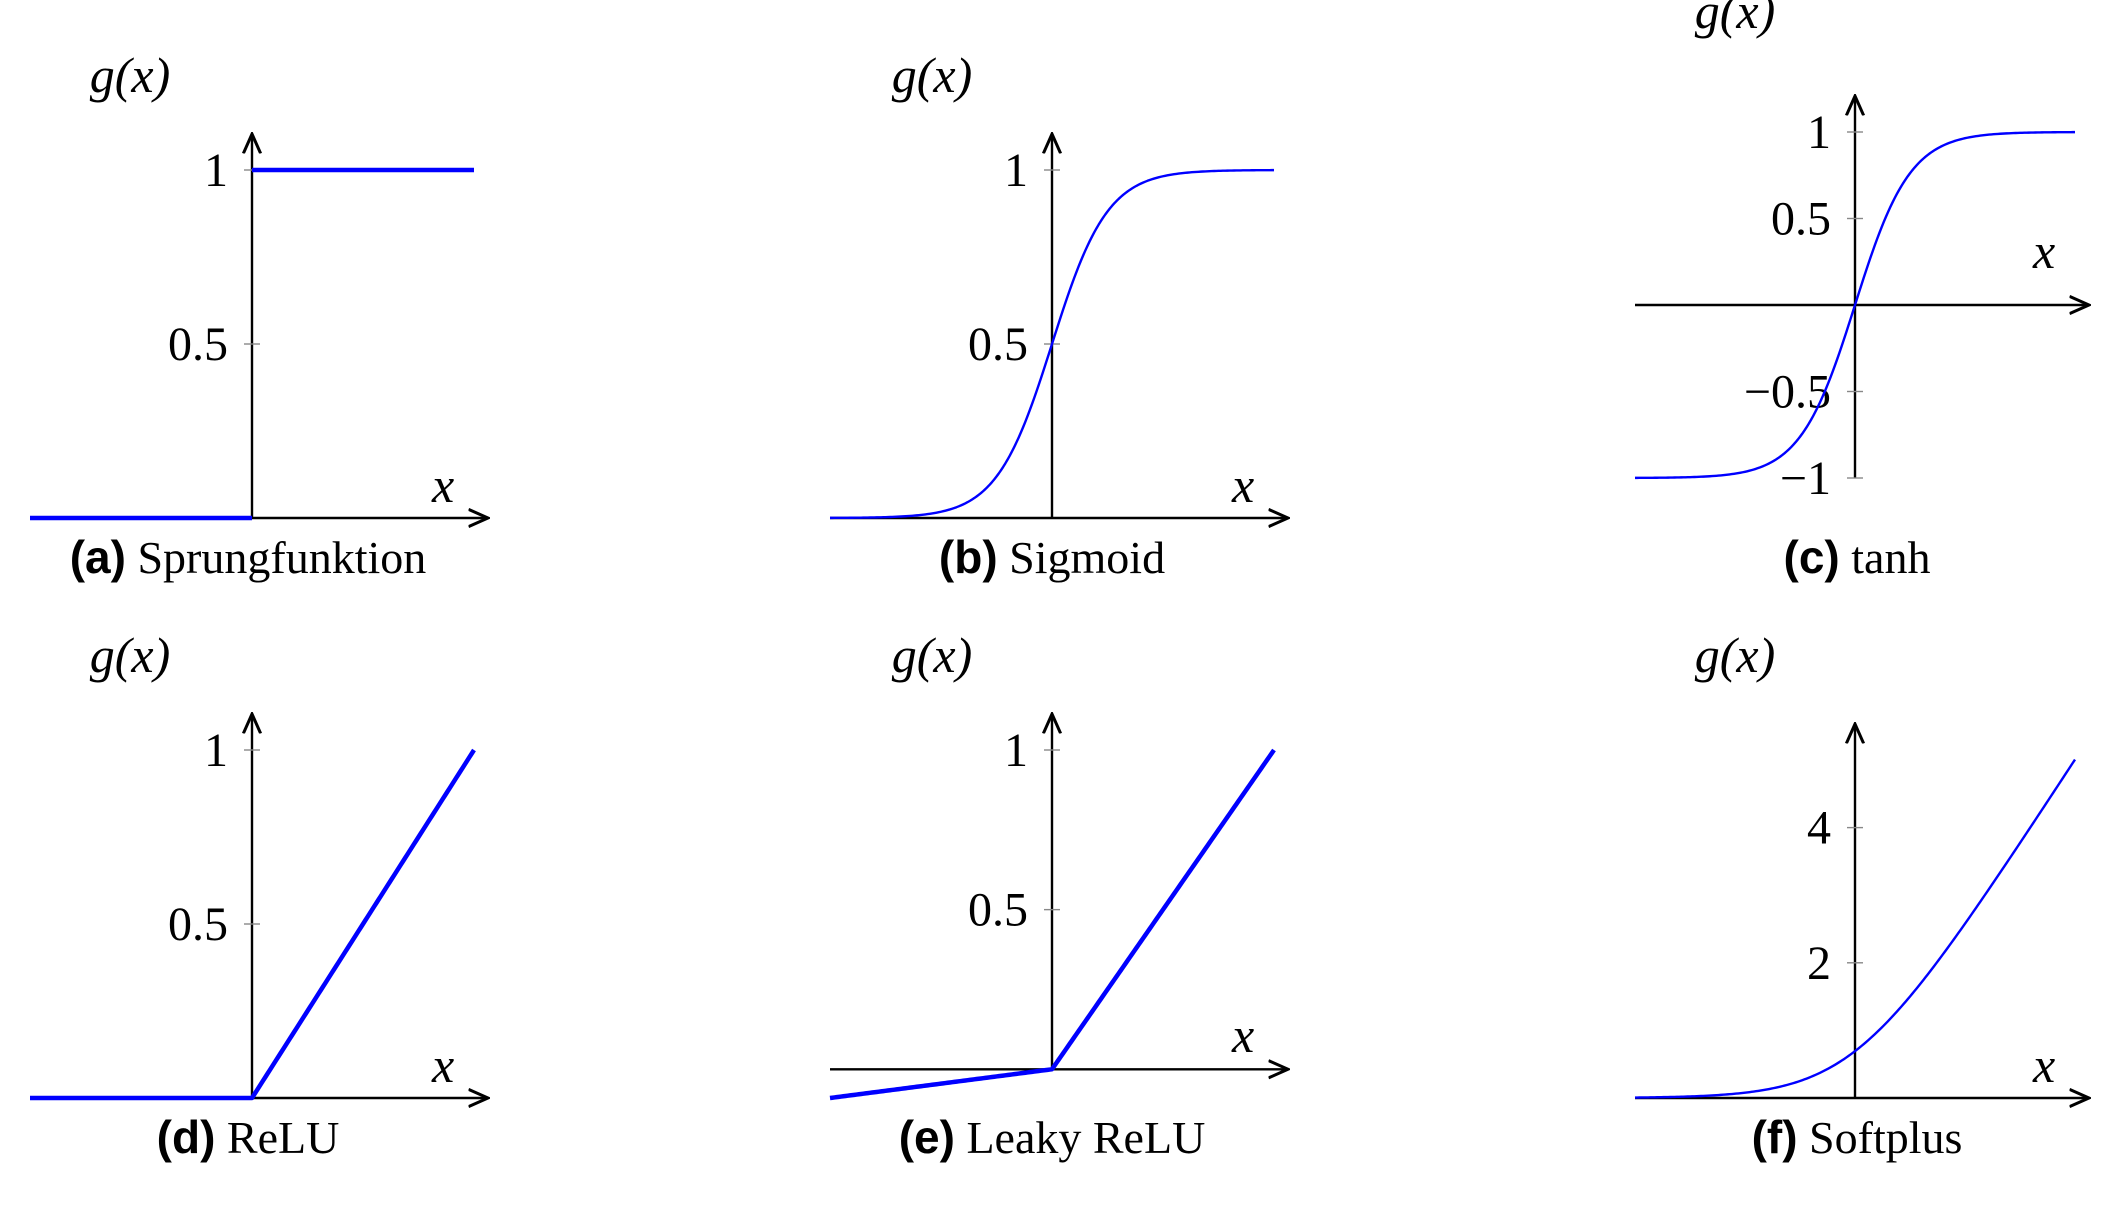  I want to click on caption-tag: (e), so click(926, 1137).